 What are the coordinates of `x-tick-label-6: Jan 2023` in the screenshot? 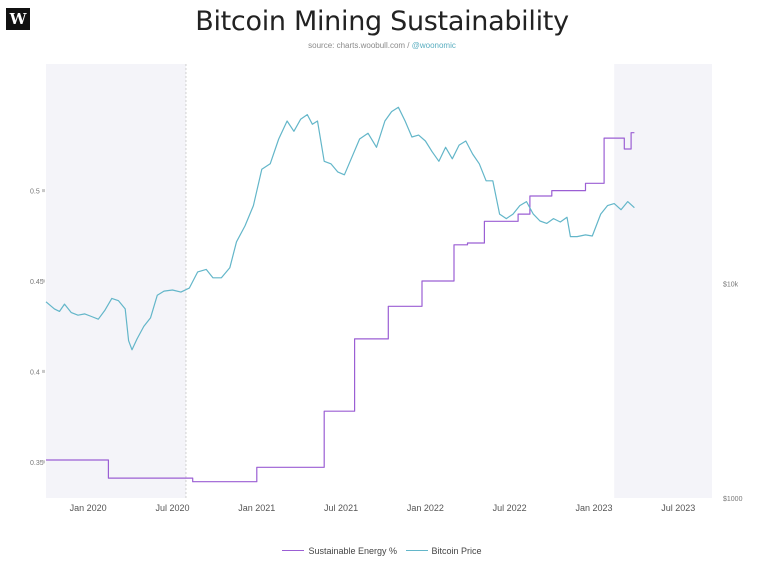 It's located at (593, 508).